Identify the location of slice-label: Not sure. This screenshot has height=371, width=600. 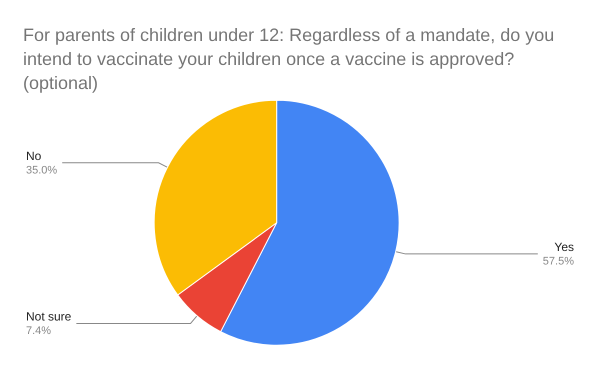
(49, 316).